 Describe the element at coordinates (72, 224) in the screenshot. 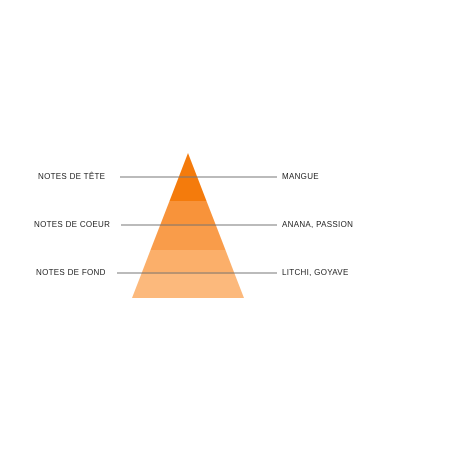

I see `level-label: NOTES DE COEUR` at that location.